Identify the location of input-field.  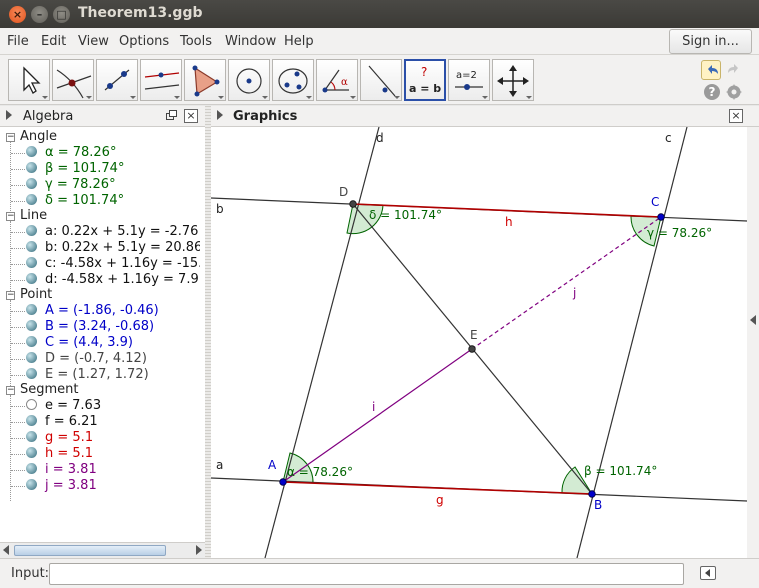
(366, 574).